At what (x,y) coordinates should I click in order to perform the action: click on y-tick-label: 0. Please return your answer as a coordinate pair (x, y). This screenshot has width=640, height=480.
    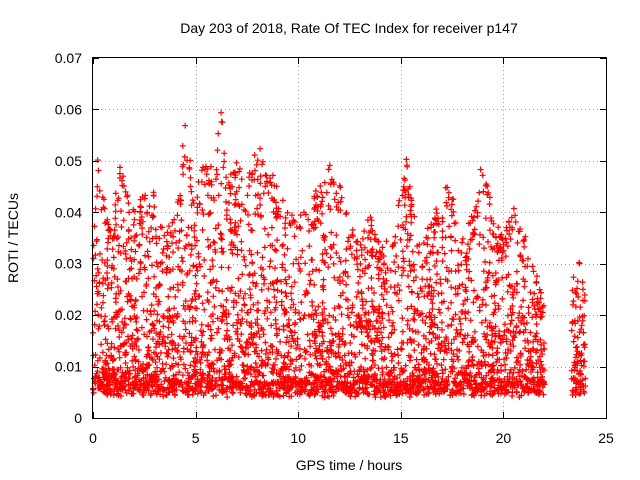
    Looking at the image, I should click on (78, 418).